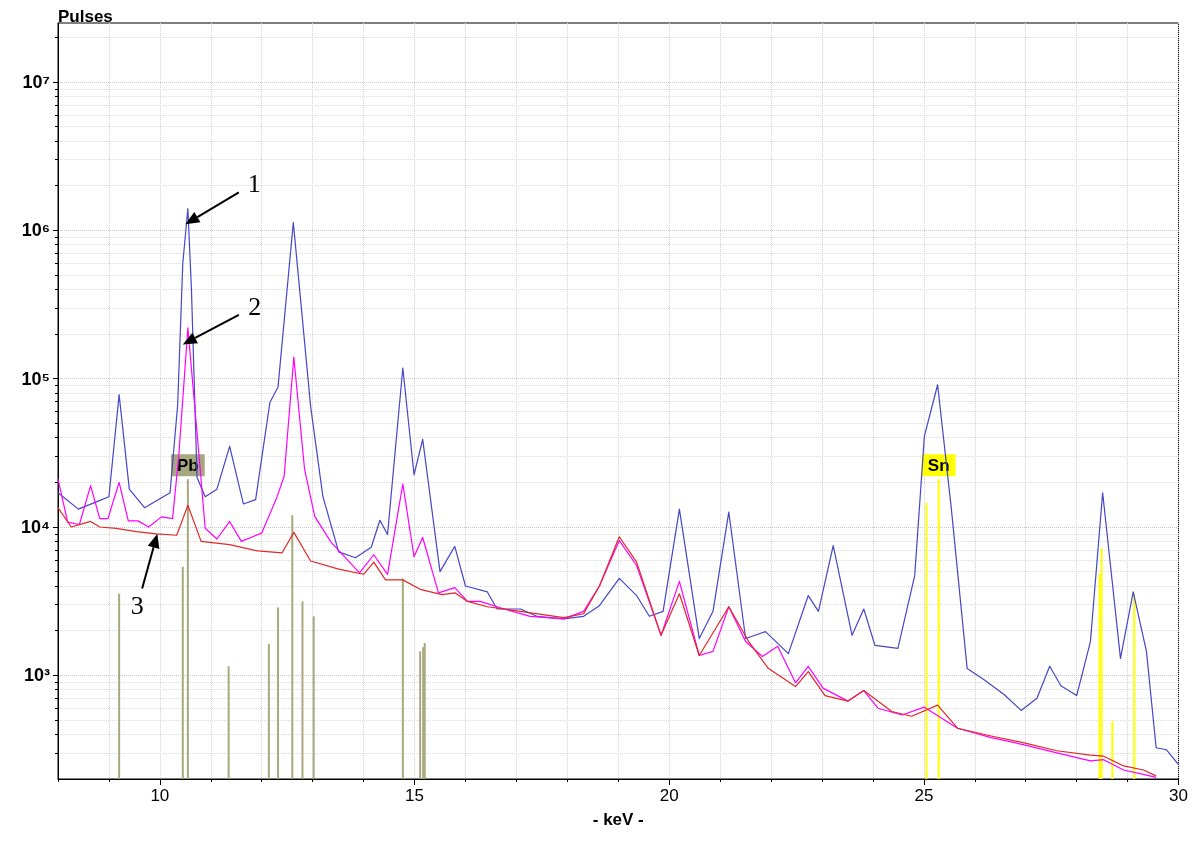  What do you see at coordinates (618, 819) in the screenshot?
I see `x-axis-title: - keV -` at bounding box center [618, 819].